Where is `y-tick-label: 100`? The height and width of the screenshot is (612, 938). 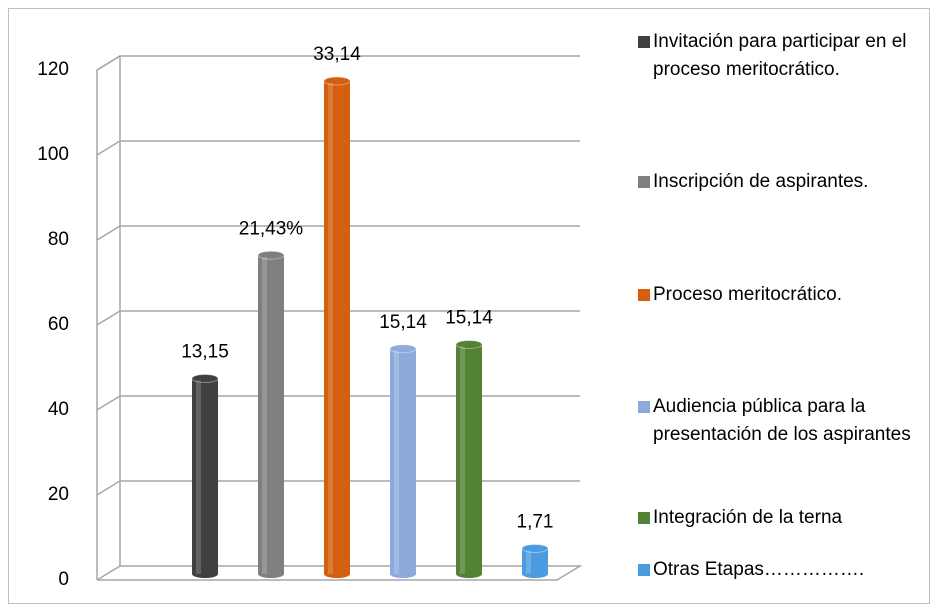
y-tick-label: 100 is located at coordinates (53, 154).